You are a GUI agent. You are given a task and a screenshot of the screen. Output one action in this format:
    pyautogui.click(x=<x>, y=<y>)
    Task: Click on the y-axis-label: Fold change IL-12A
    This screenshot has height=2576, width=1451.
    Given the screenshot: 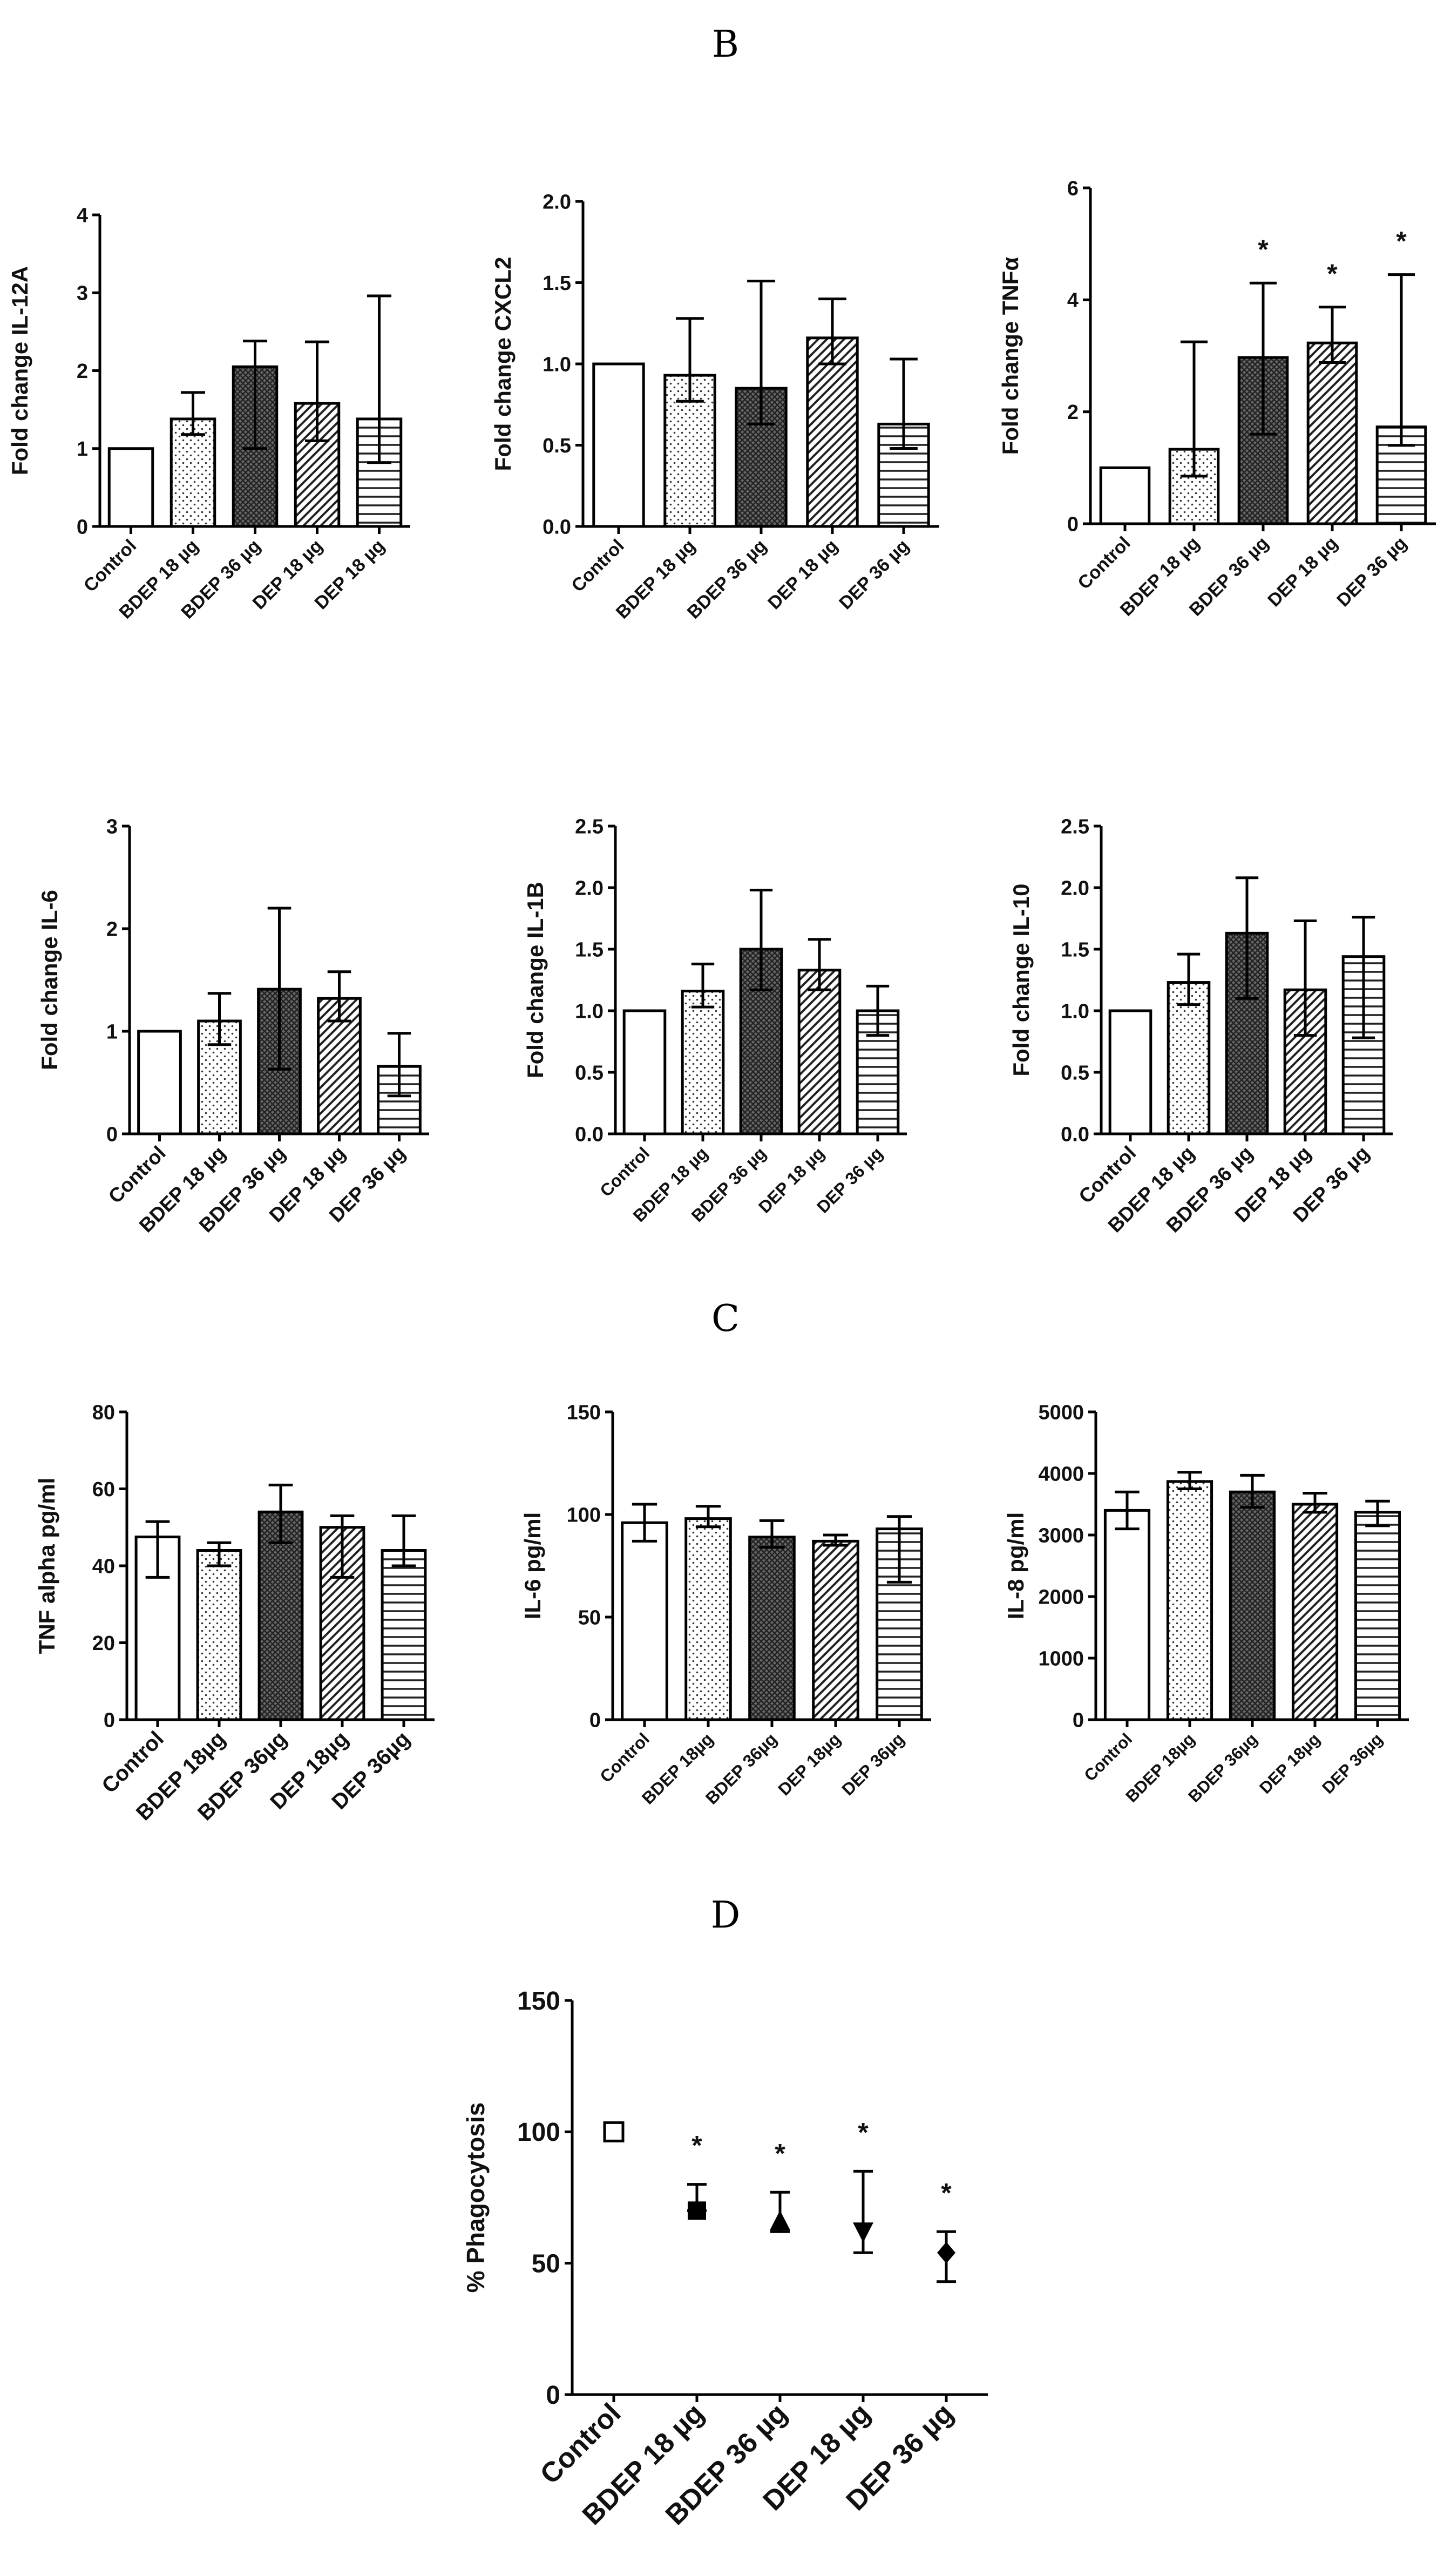 What is the action you would take?
    pyautogui.click(x=20, y=371)
    